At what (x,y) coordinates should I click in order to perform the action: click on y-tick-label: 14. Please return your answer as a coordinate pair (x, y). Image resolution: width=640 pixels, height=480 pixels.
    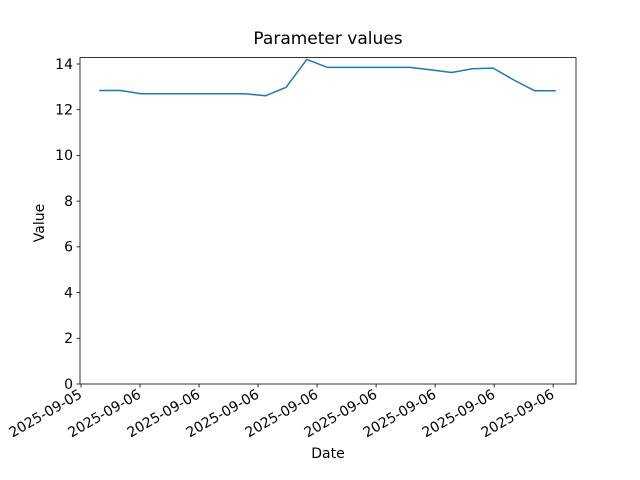
    Looking at the image, I should click on (64, 65).